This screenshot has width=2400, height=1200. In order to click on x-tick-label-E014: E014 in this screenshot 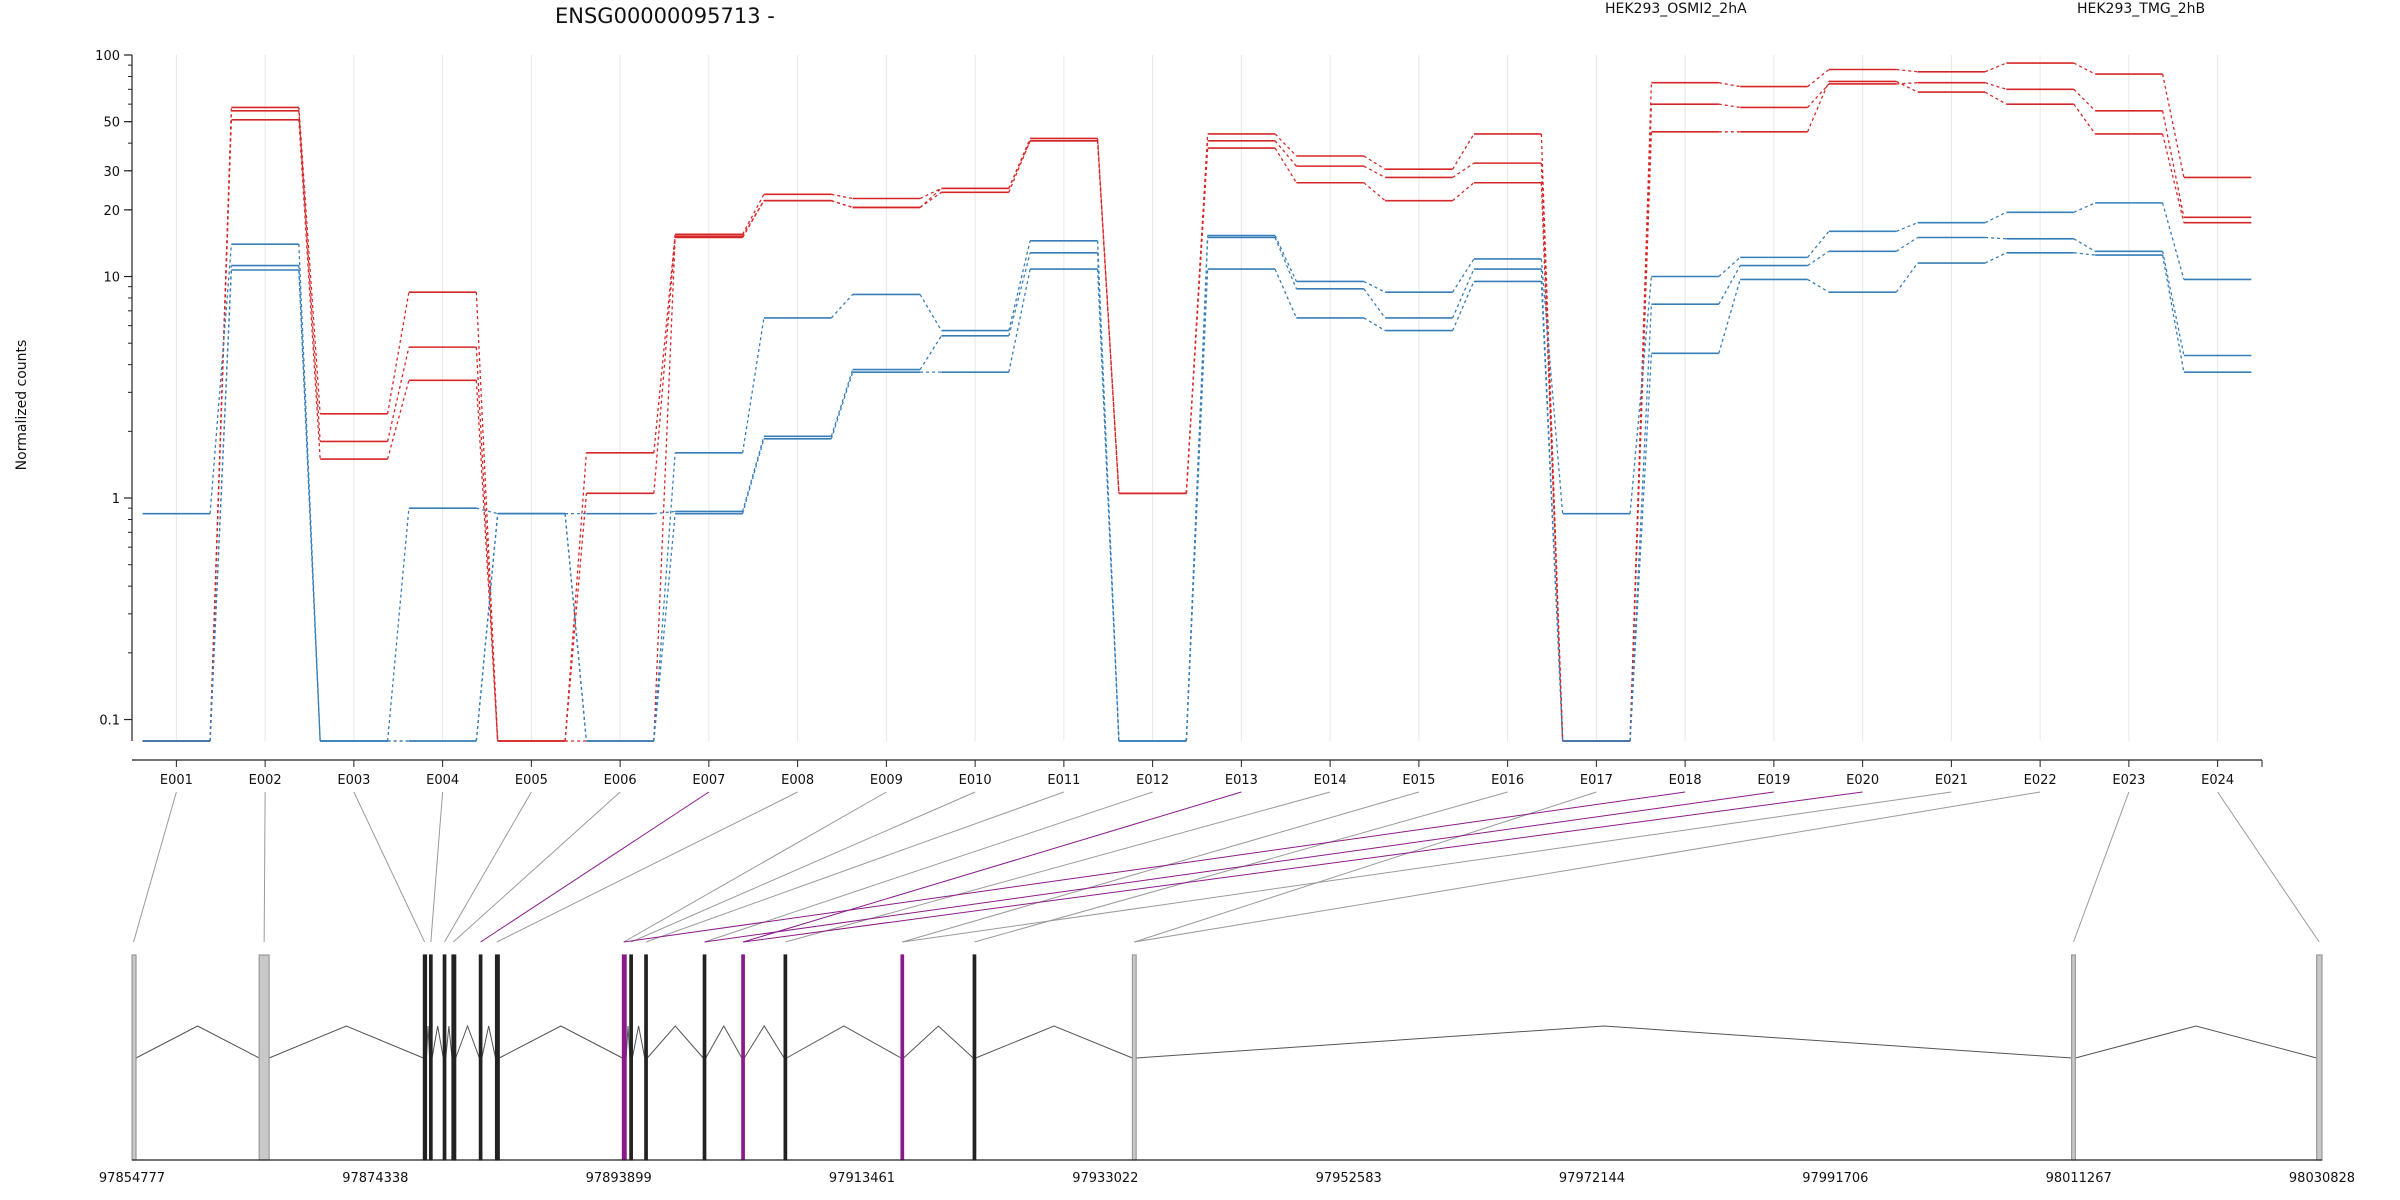, I will do `click(1330, 780)`.